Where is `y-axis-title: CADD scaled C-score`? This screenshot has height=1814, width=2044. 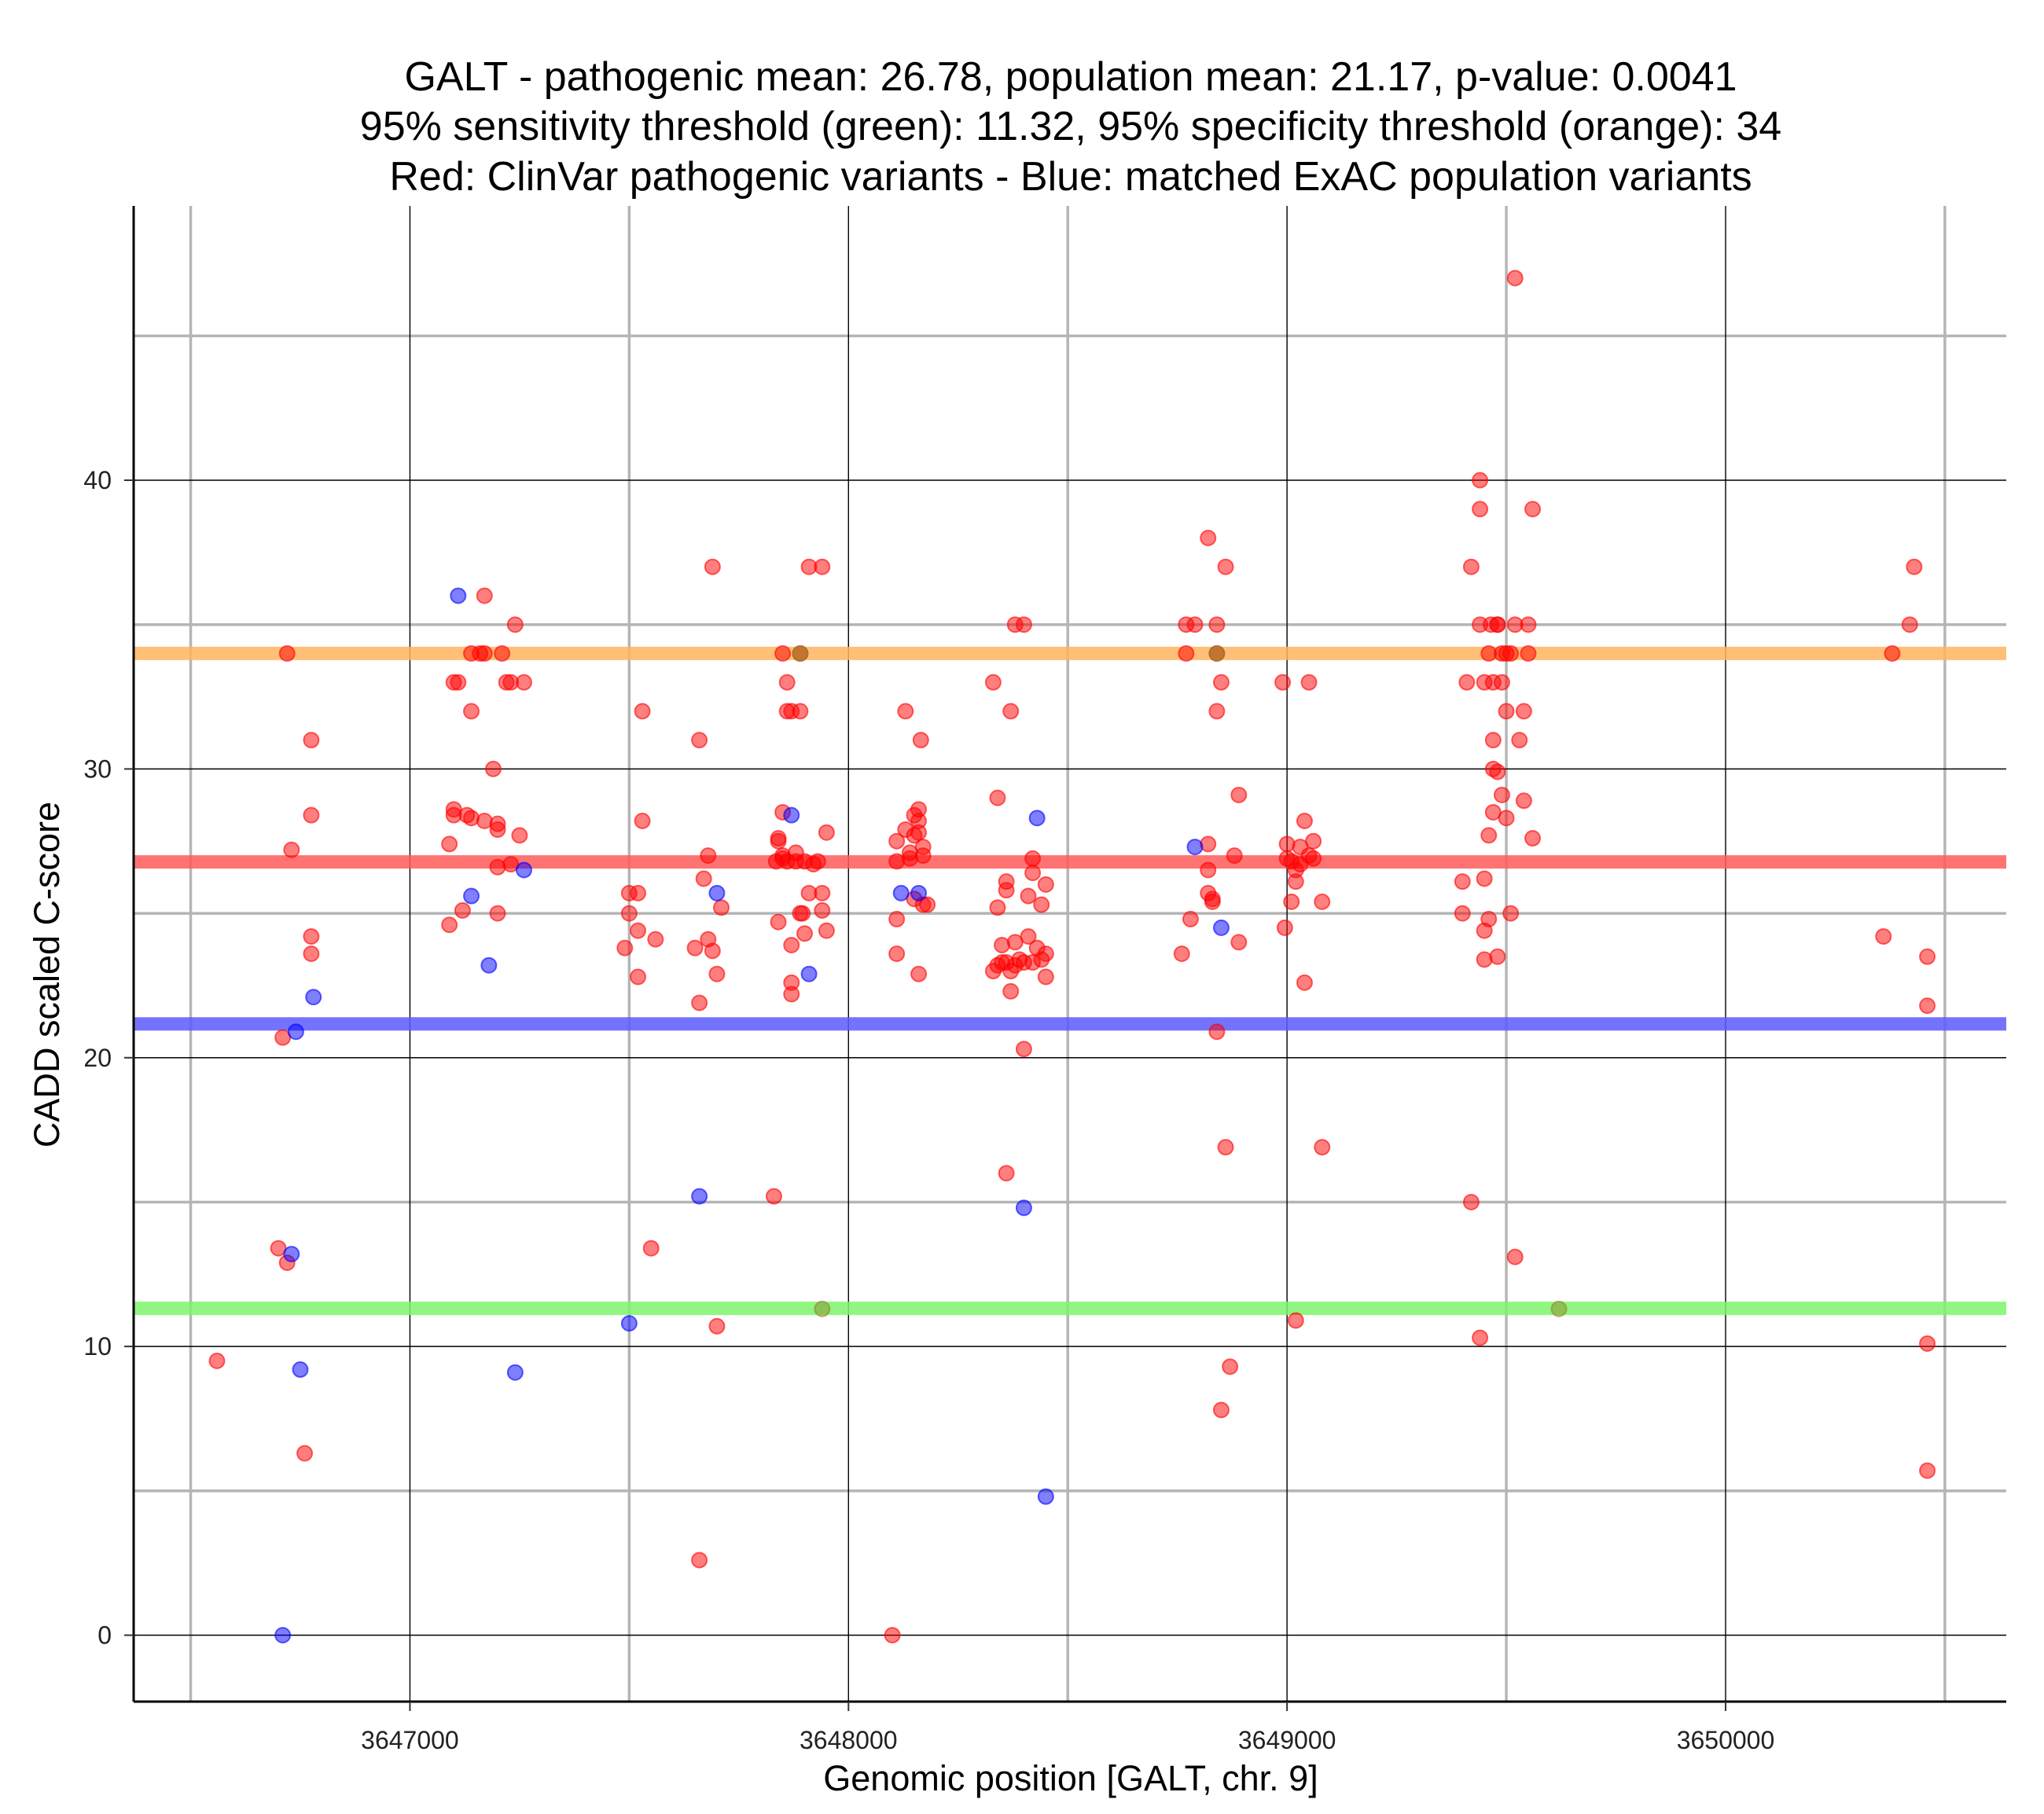
y-axis-title: CADD scaled C-score is located at coordinates (47, 975).